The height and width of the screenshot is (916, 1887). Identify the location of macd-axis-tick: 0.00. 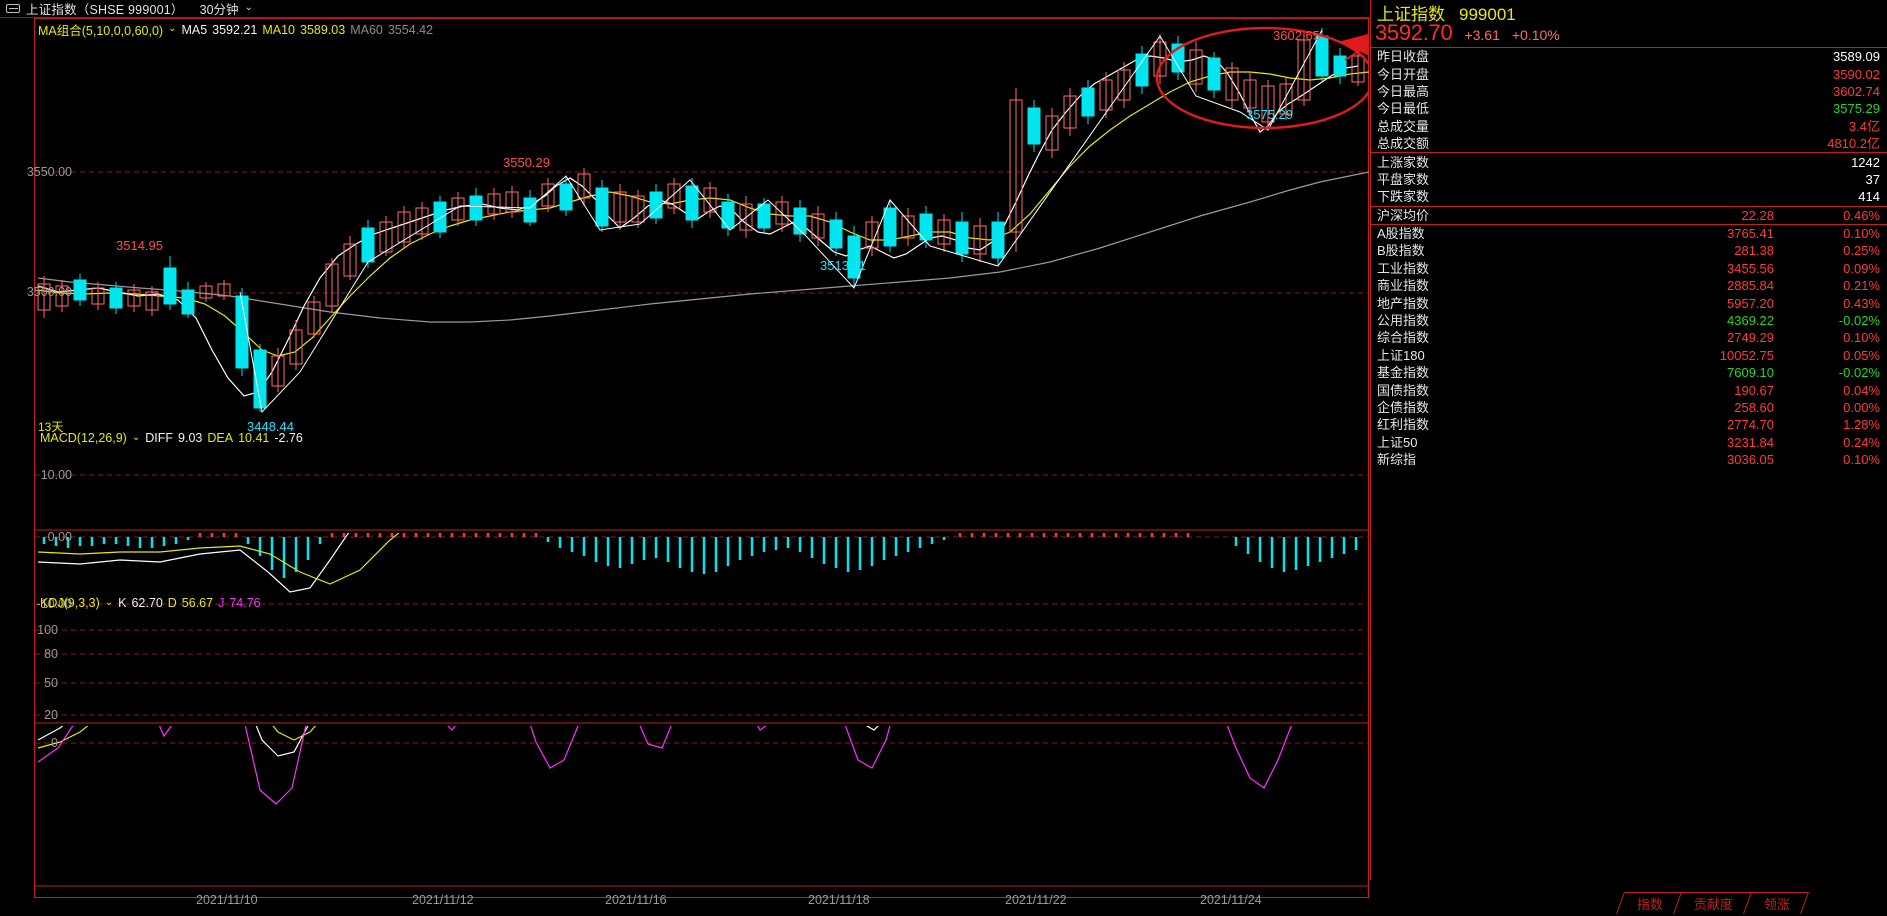
(59, 537).